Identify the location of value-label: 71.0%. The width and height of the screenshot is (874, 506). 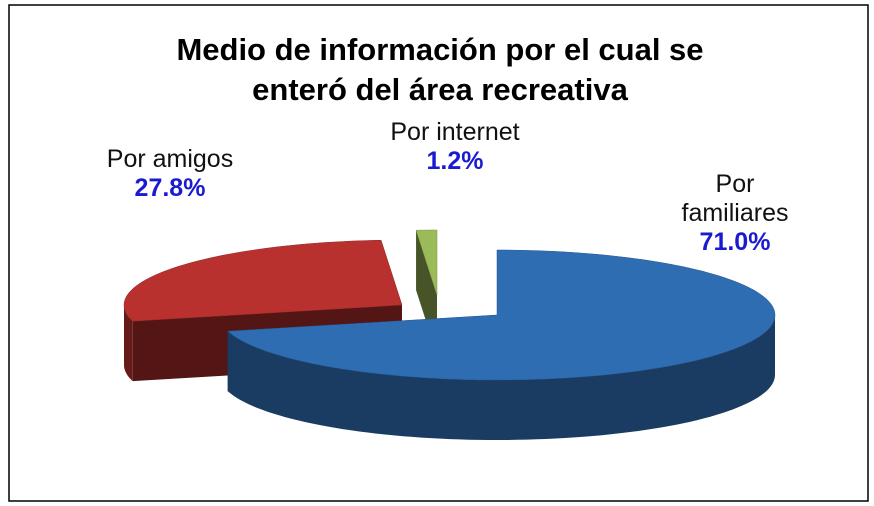
(735, 242).